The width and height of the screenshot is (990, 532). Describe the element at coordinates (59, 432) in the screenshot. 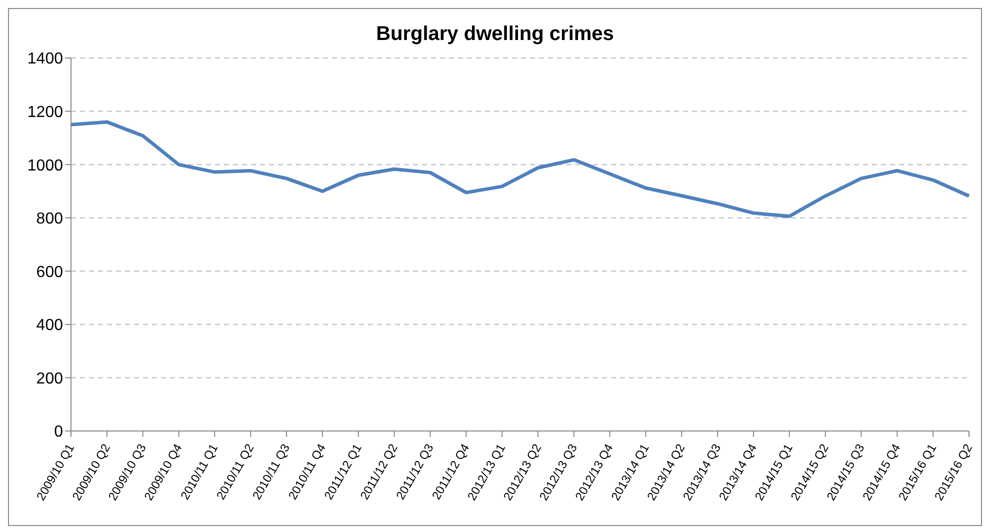

I see `y-tick-label: 0` at that location.